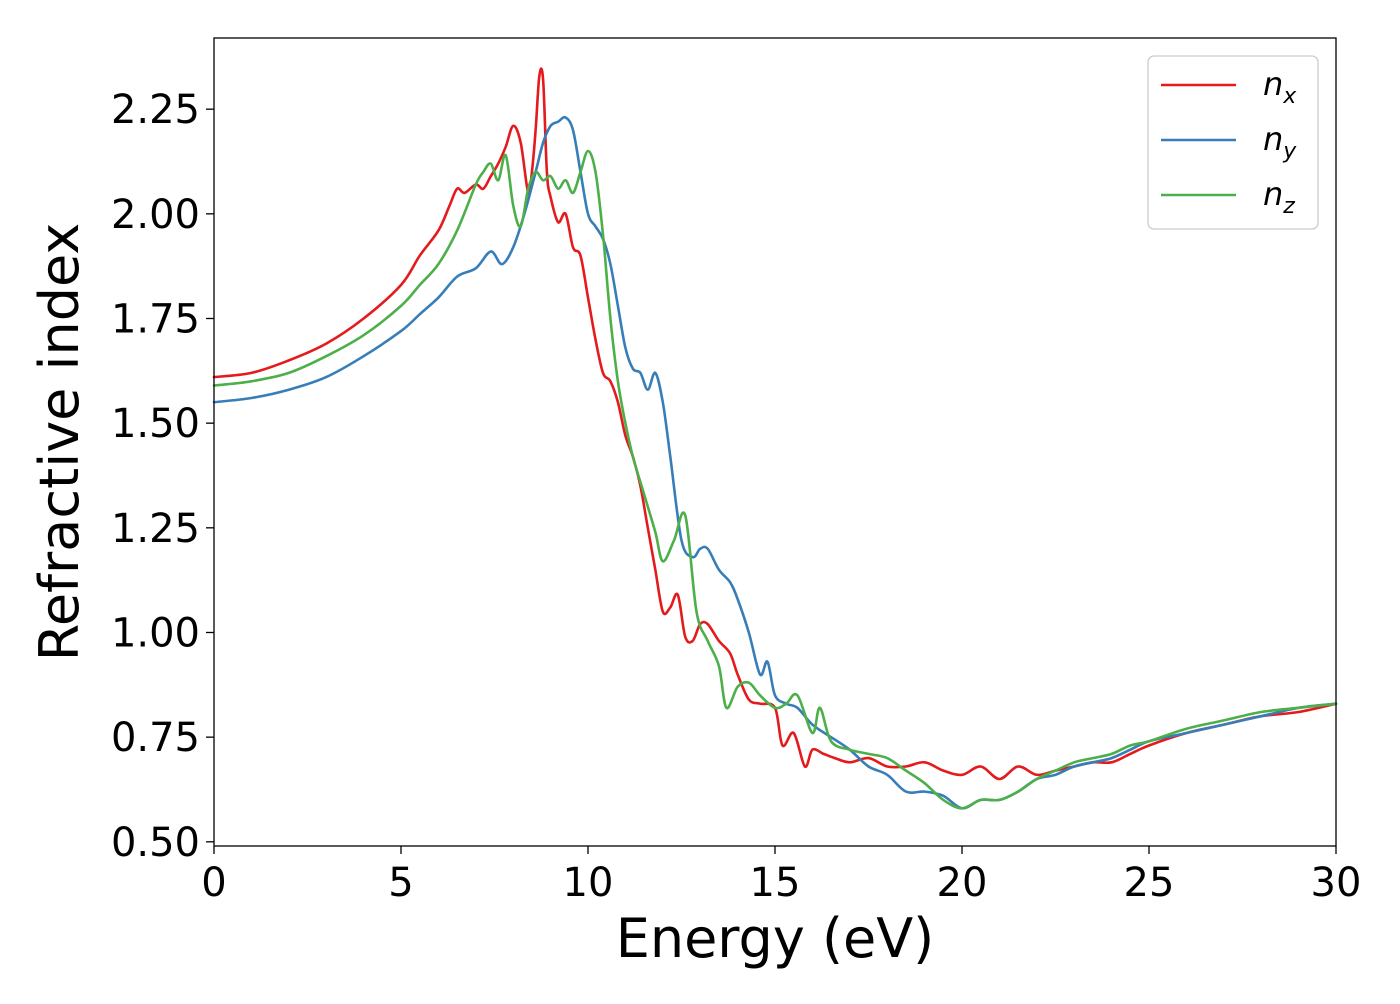  Describe the element at coordinates (59, 442) in the screenshot. I see `y-axis-label: Refractive index` at that location.